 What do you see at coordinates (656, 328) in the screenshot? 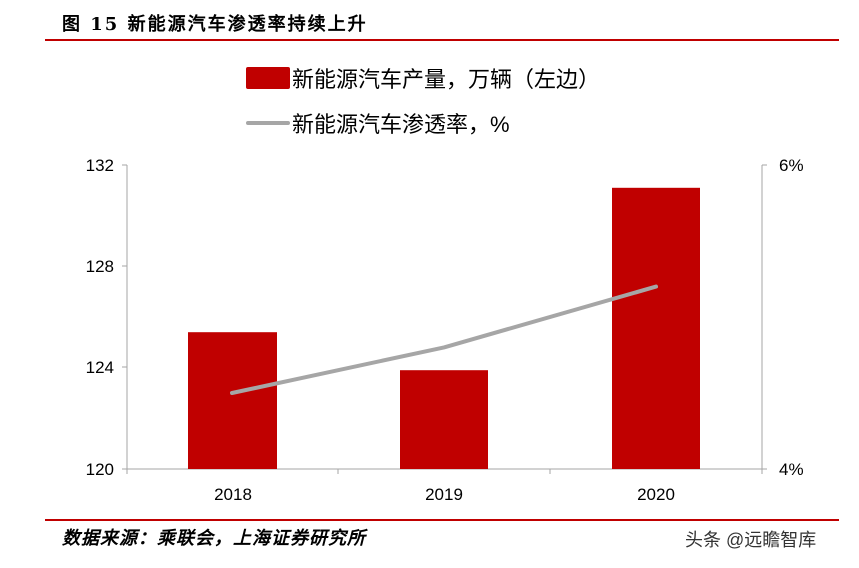
I see `bar-2020` at bounding box center [656, 328].